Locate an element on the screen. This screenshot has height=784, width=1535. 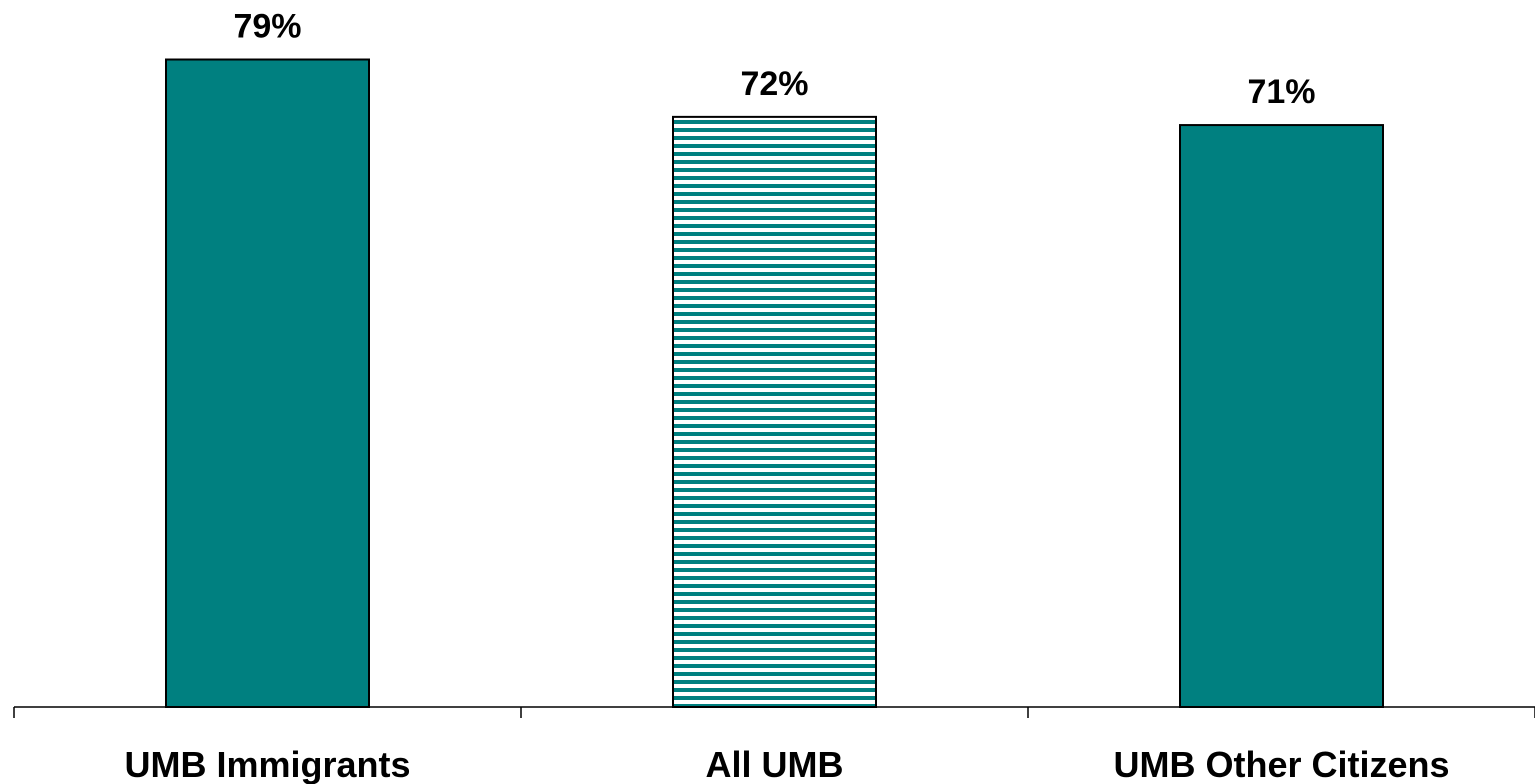
data-label-umb-other-citizens: 71% is located at coordinates (1281, 92).